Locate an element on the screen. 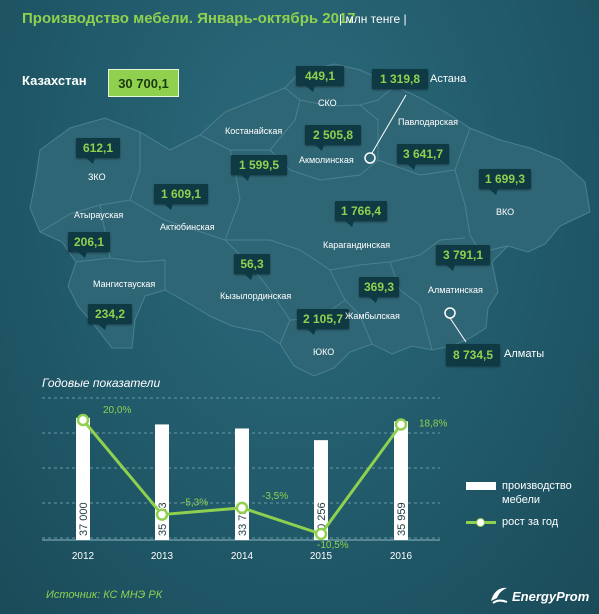 Image resolution: width=599 pixels, height=614 pixels. value-atyrau: 206,1 is located at coordinates (89, 245).